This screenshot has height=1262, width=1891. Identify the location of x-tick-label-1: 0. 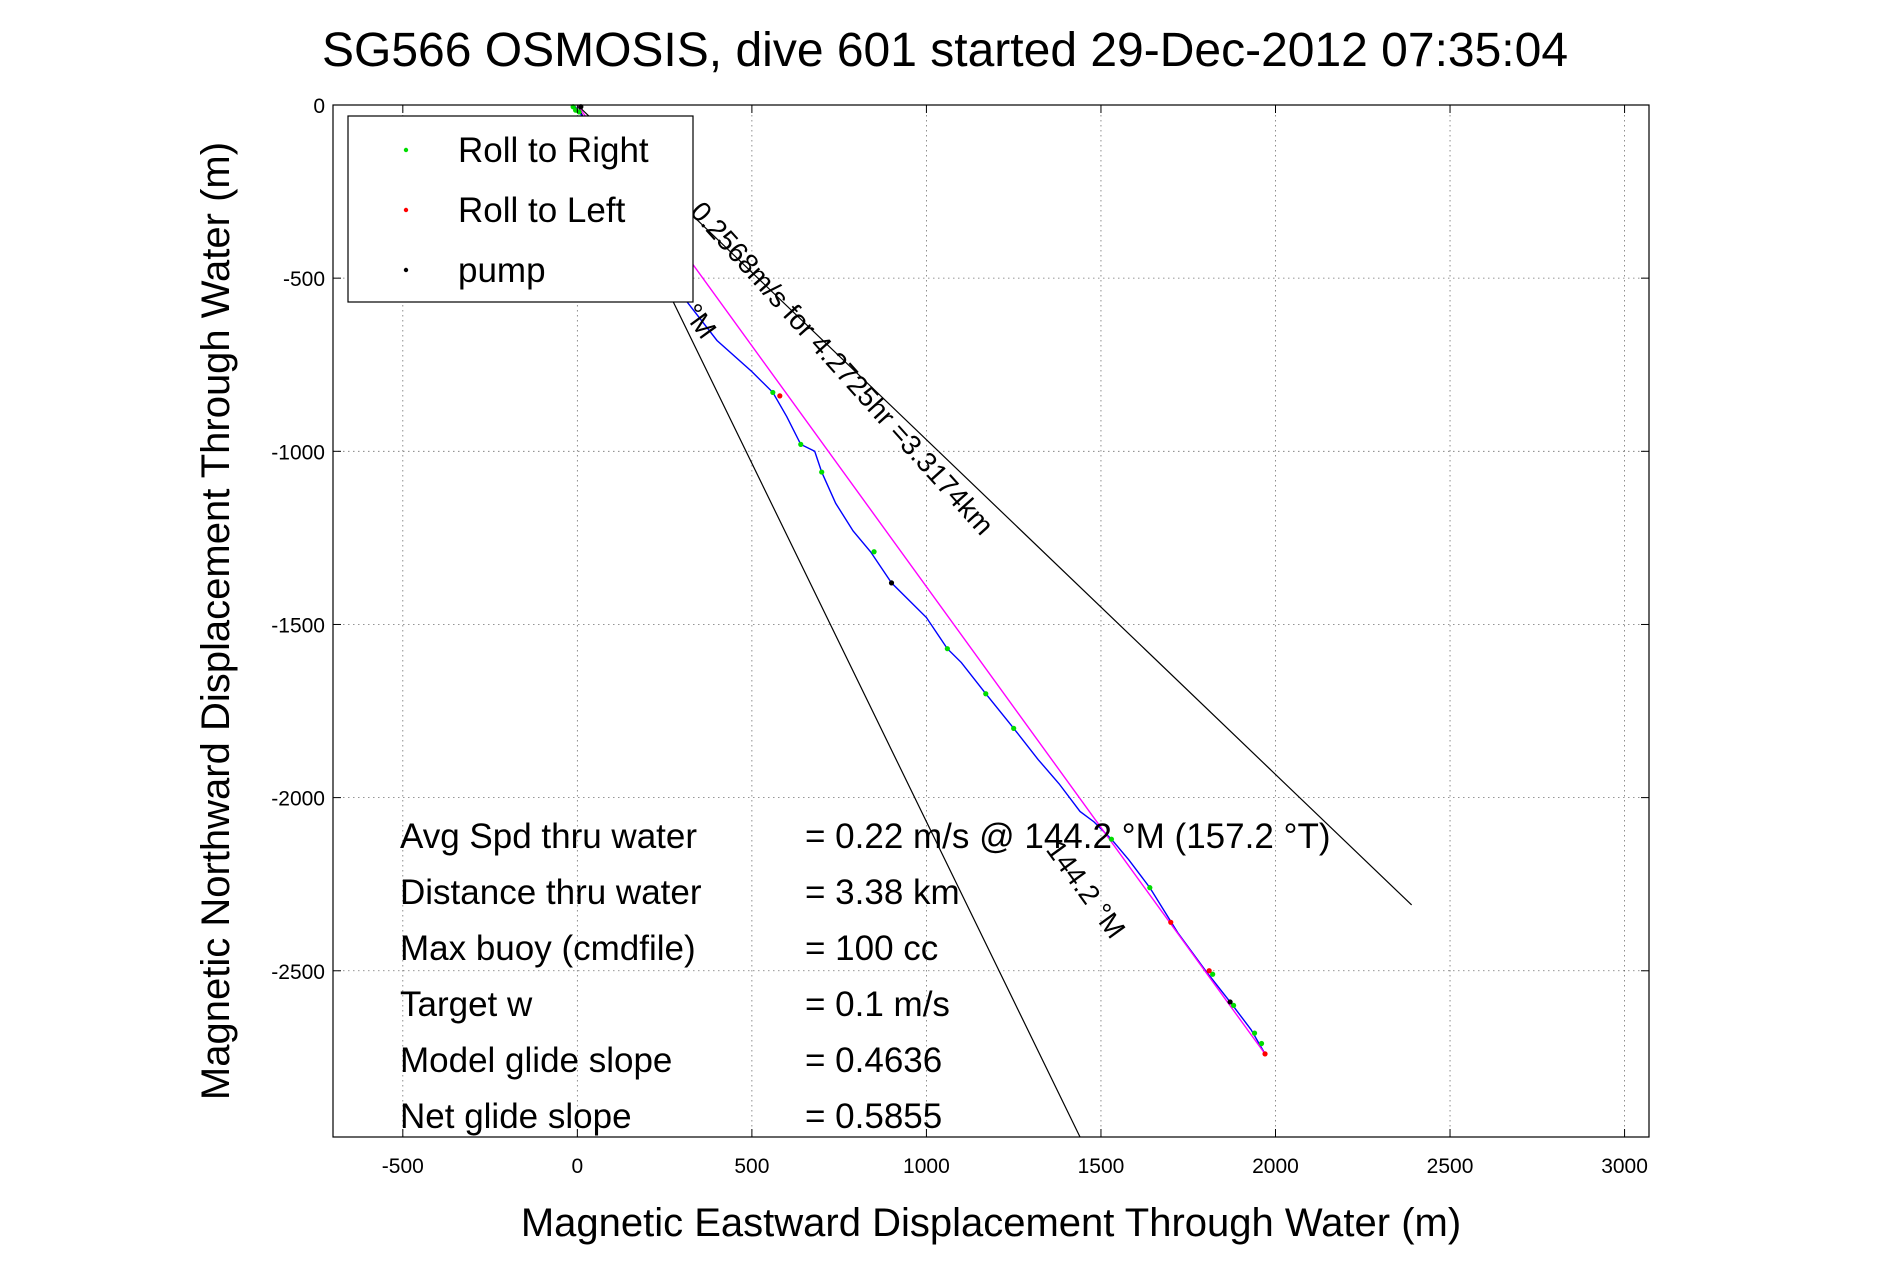
(578, 1166).